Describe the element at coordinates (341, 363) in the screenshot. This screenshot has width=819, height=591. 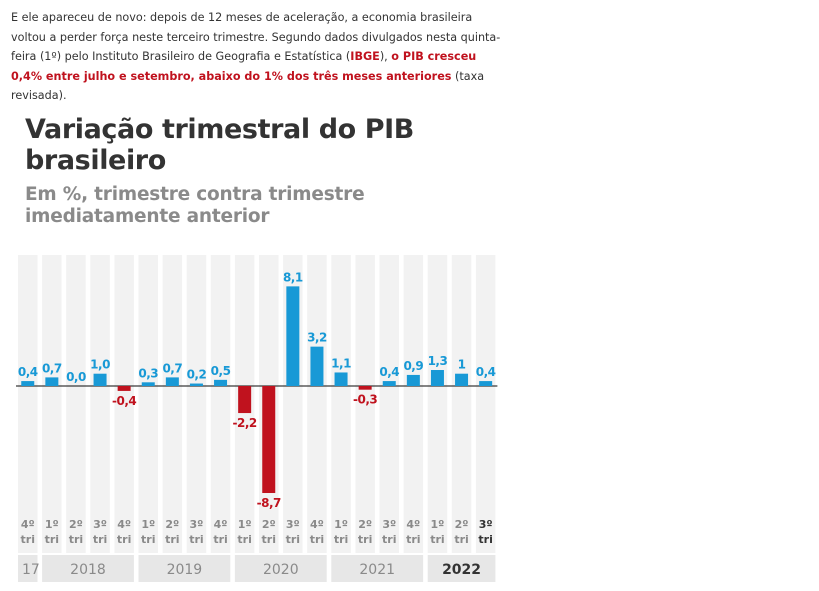
I see `value-label: 1,1` at that location.